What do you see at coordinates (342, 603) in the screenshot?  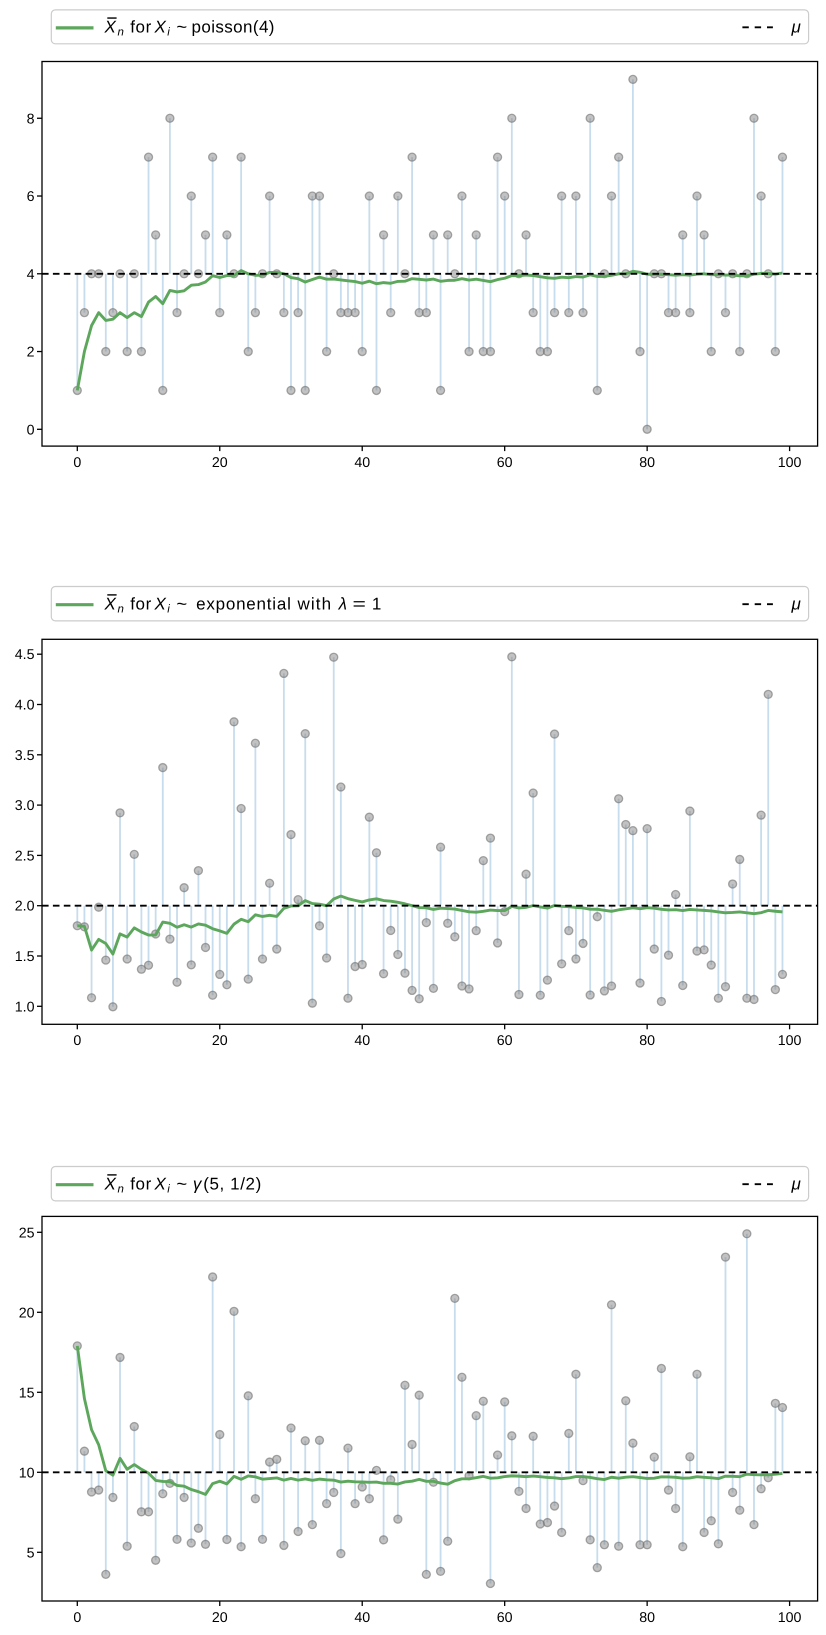 I see `svg-text: λ` at bounding box center [342, 603].